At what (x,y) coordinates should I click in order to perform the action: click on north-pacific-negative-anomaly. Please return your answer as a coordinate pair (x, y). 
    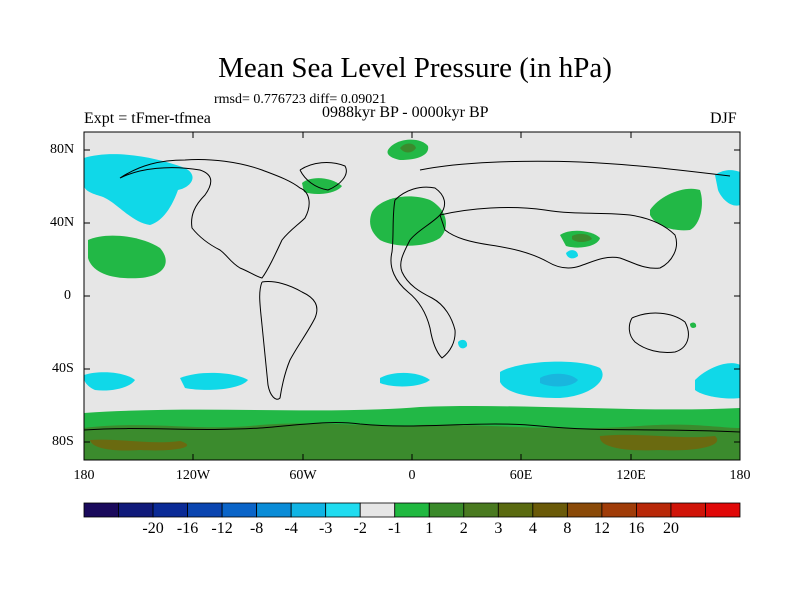
    Looking at the image, I should click on (138, 189).